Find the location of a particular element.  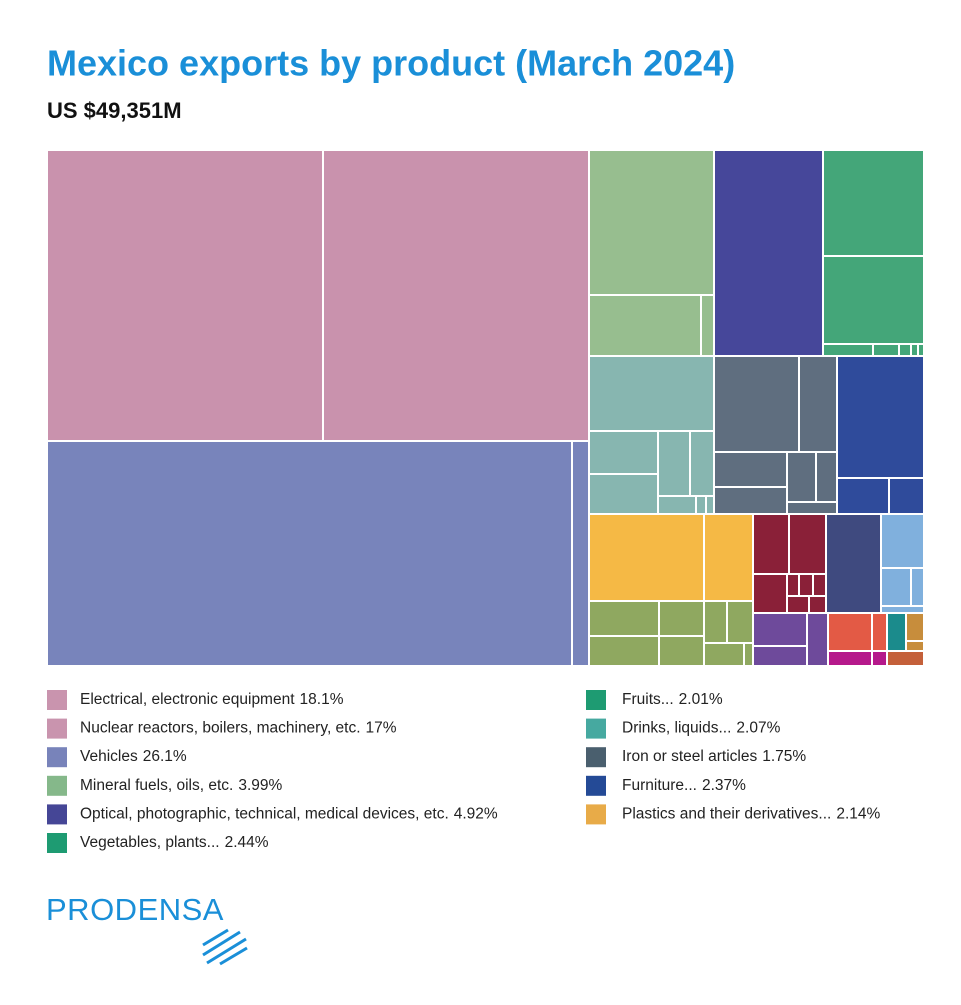

legend-value: 2.14% is located at coordinates (858, 813).